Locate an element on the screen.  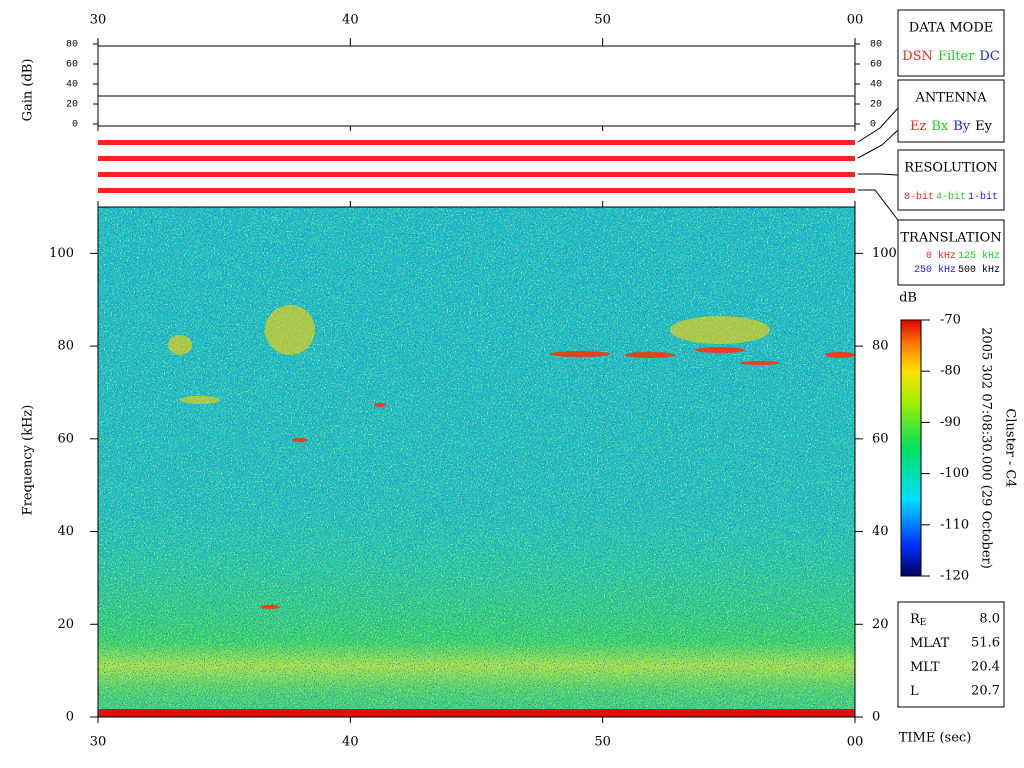
info-label: MLT is located at coordinates (925, 667).